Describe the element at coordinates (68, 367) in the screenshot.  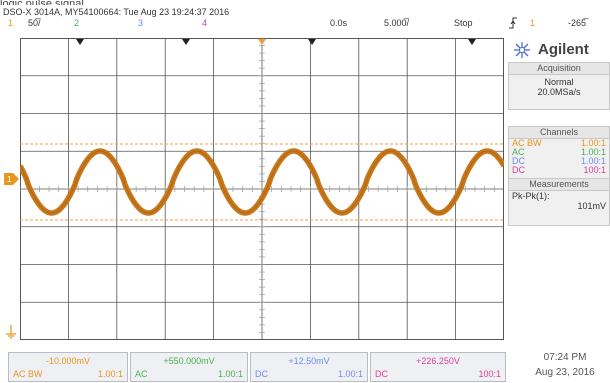
I see `ch1-offset-box: -10.000mV AC BW 1.00:1` at that location.